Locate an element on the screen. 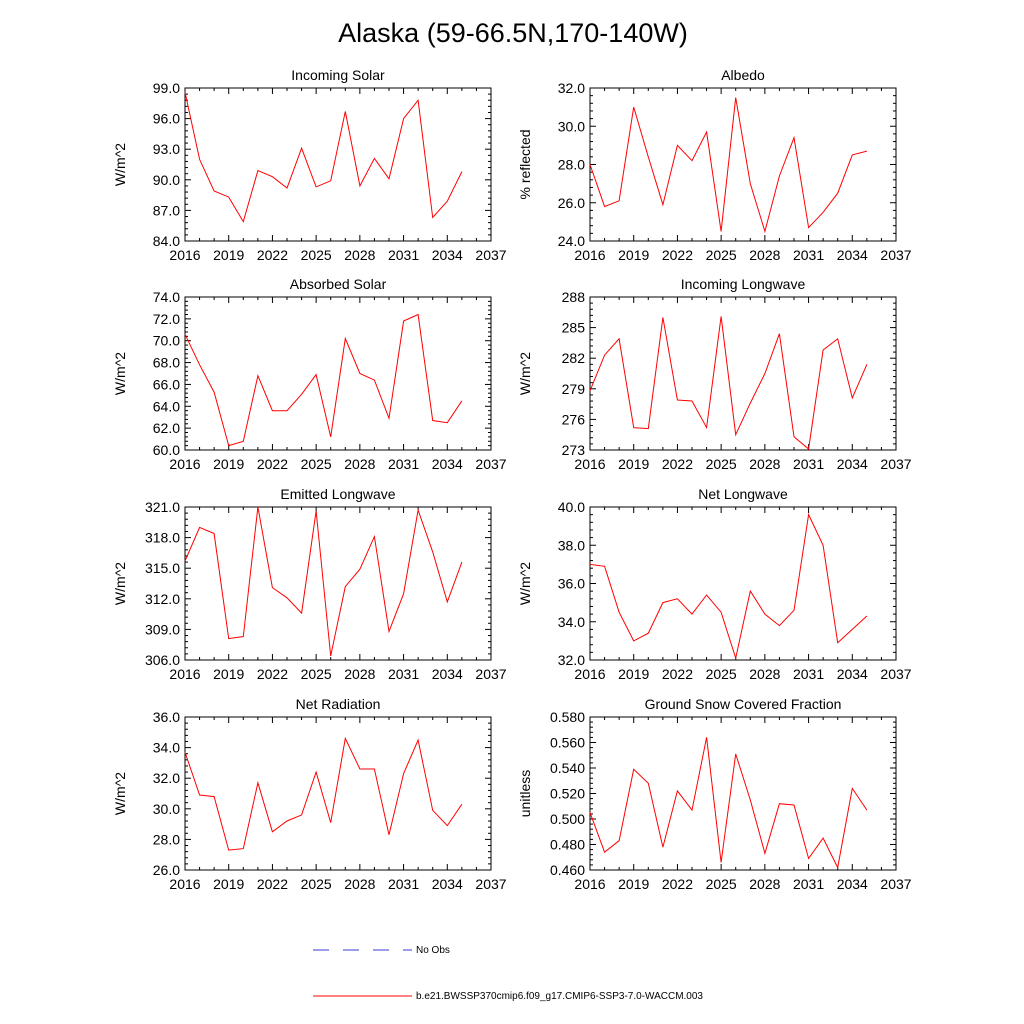 This screenshot has height=1024, width=1024. y-tick-label: 60.0 is located at coordinates (166, 450).